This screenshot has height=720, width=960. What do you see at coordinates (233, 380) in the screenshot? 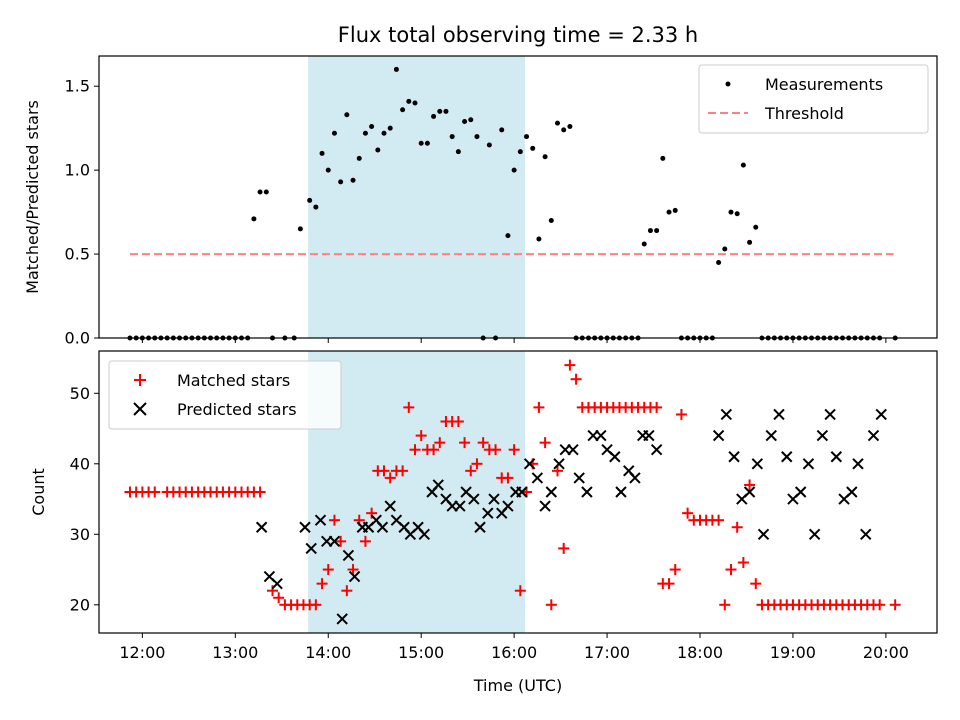
I see `legend-matched-label: Matched stars` at bounding box center [233, 380].